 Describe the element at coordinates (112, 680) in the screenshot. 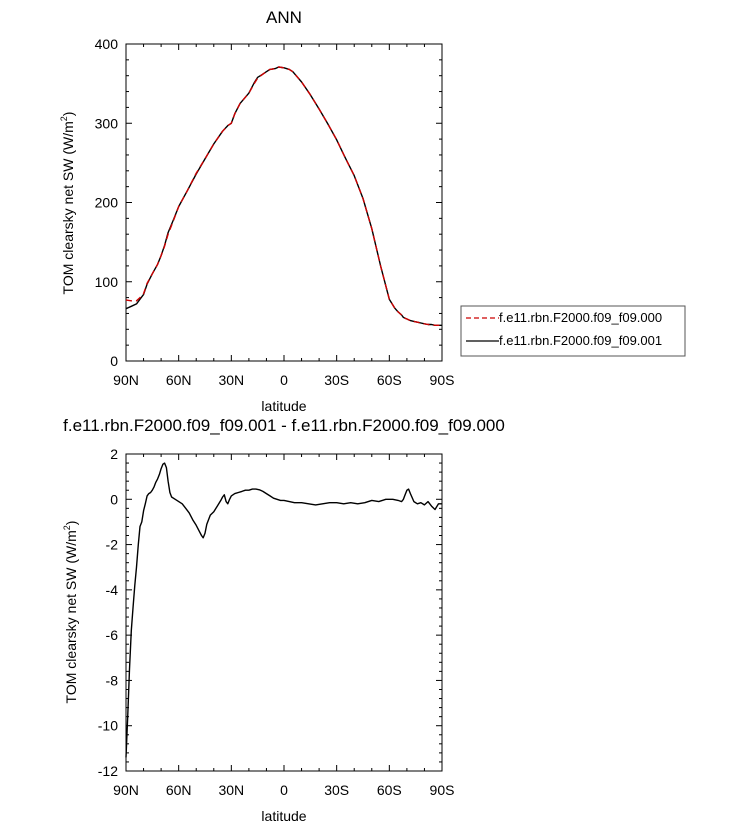

I see `bottom-y-tick-label: -8` at that location.